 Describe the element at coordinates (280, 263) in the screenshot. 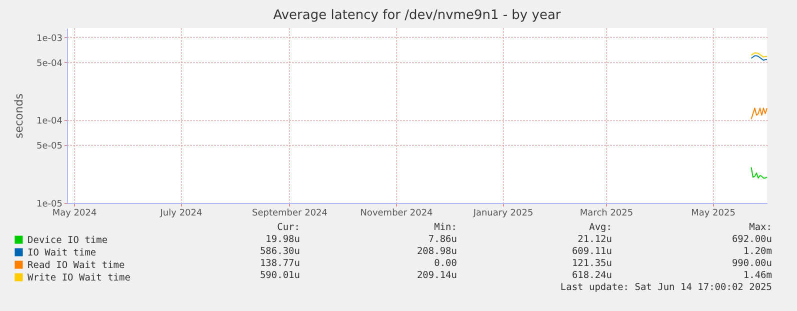

I see `text: 138.77u` at that location.